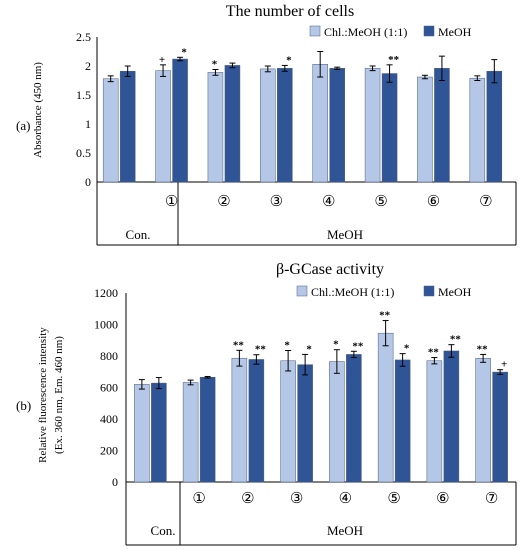 The image size is (526, 550). I want to click on chart0-panel-label: (a), so click(23, 125).